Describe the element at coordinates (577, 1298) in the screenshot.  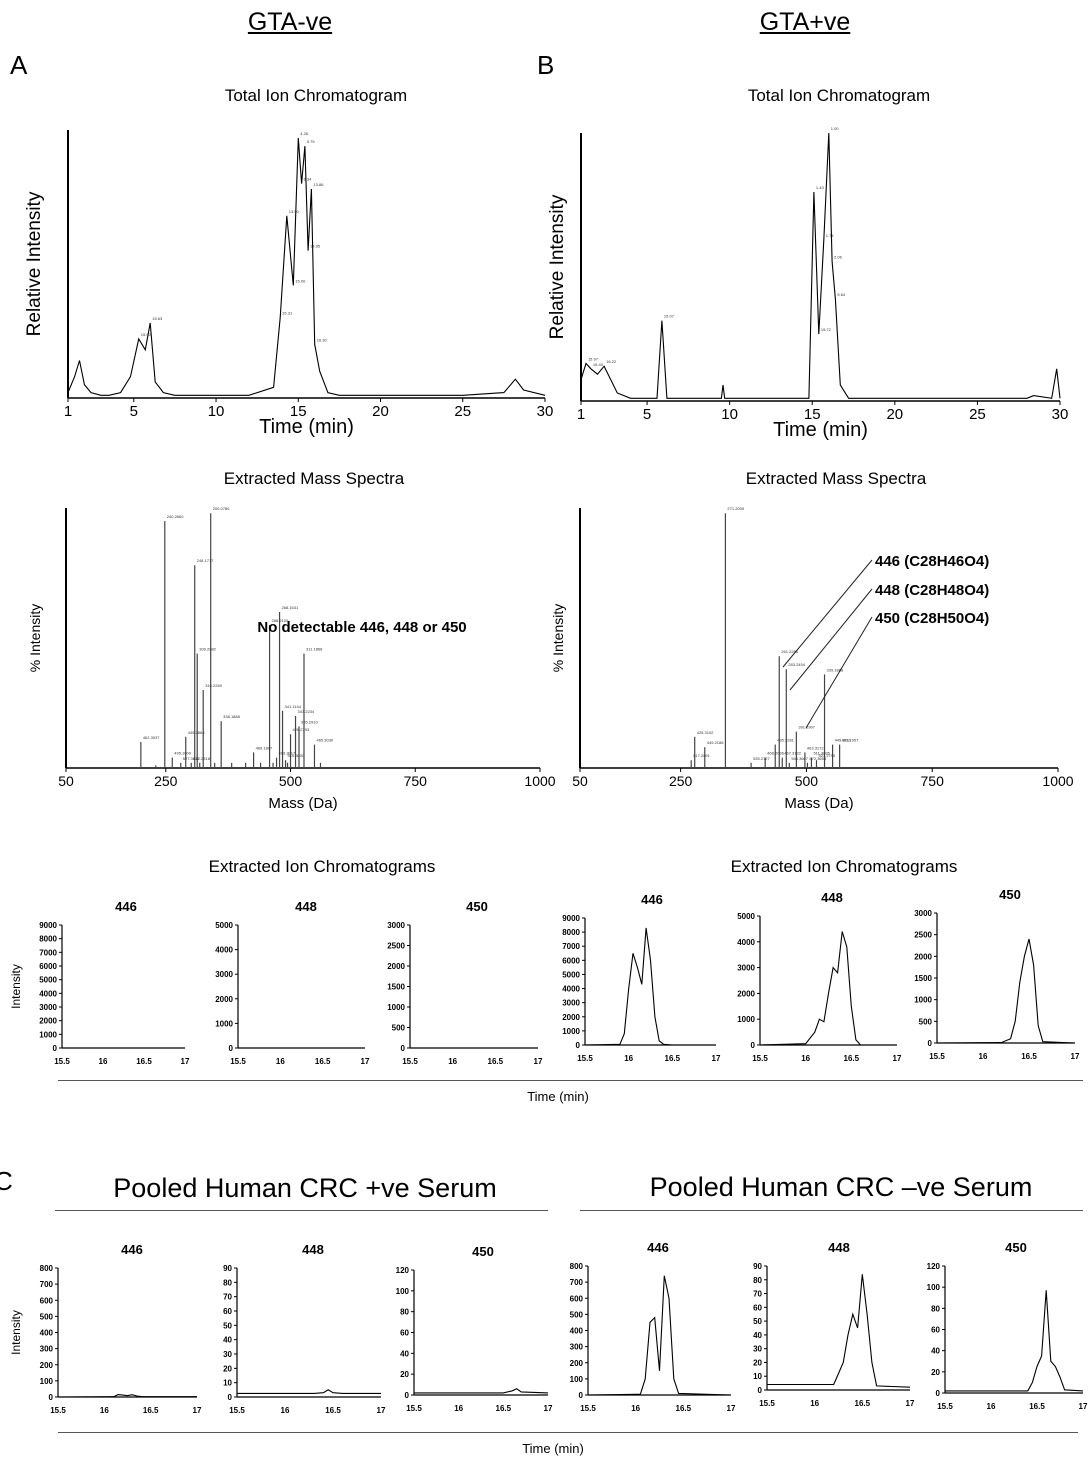
I see `crc_neg_446-y-tick-label-6: 600` at that location.